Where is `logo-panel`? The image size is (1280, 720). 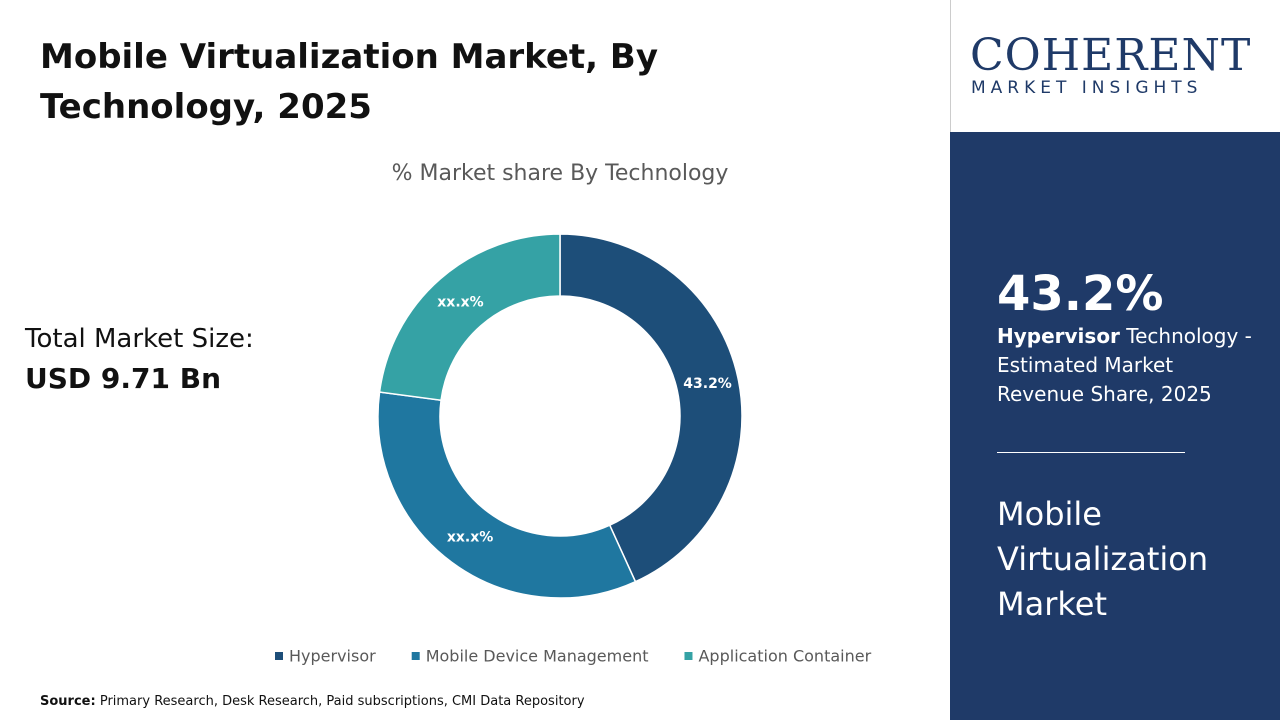 logo-panel is located at coordinates (1115, 66).